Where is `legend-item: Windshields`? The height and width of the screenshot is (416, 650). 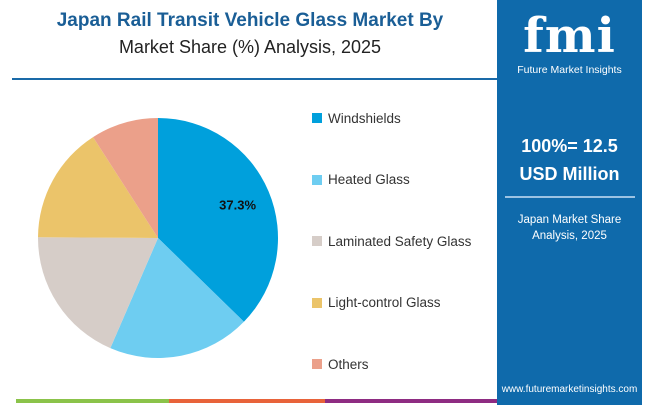 legend-item: Windshields is located at coordinates (391, 118).